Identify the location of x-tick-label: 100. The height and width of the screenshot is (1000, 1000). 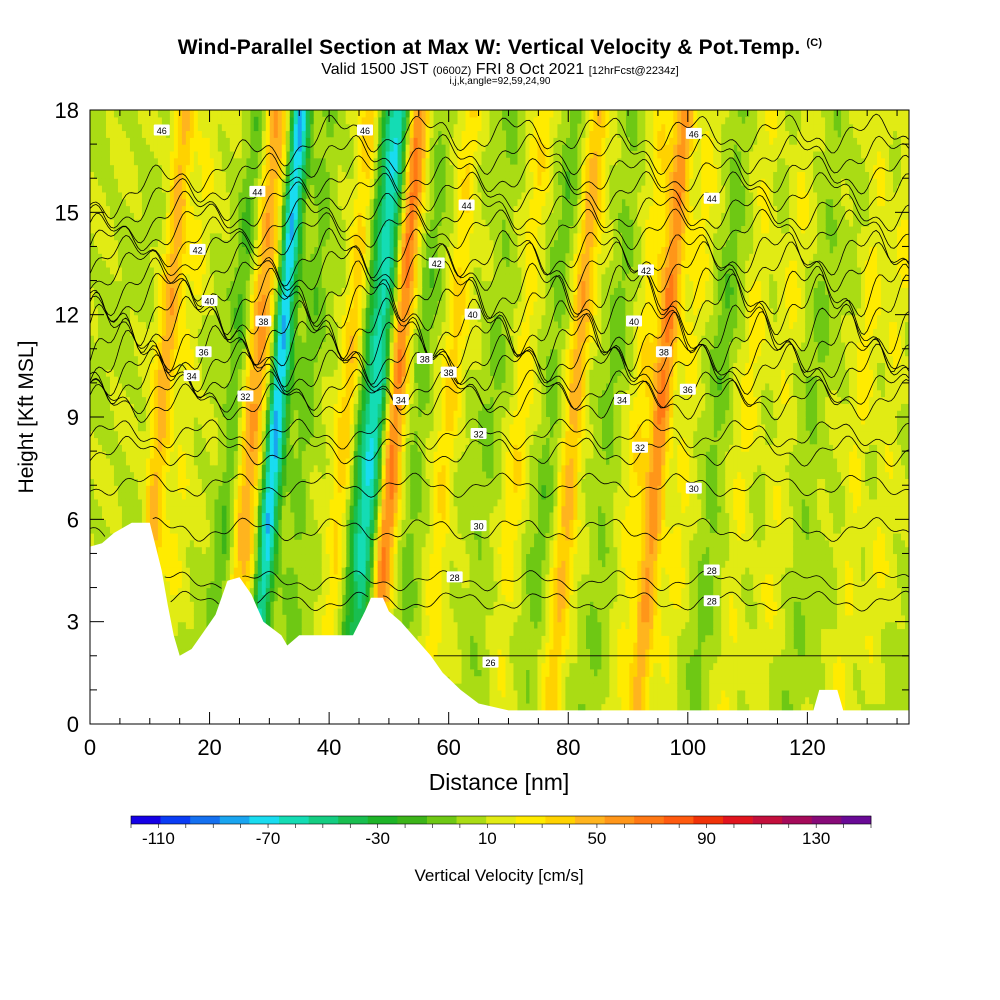
(687, 747).